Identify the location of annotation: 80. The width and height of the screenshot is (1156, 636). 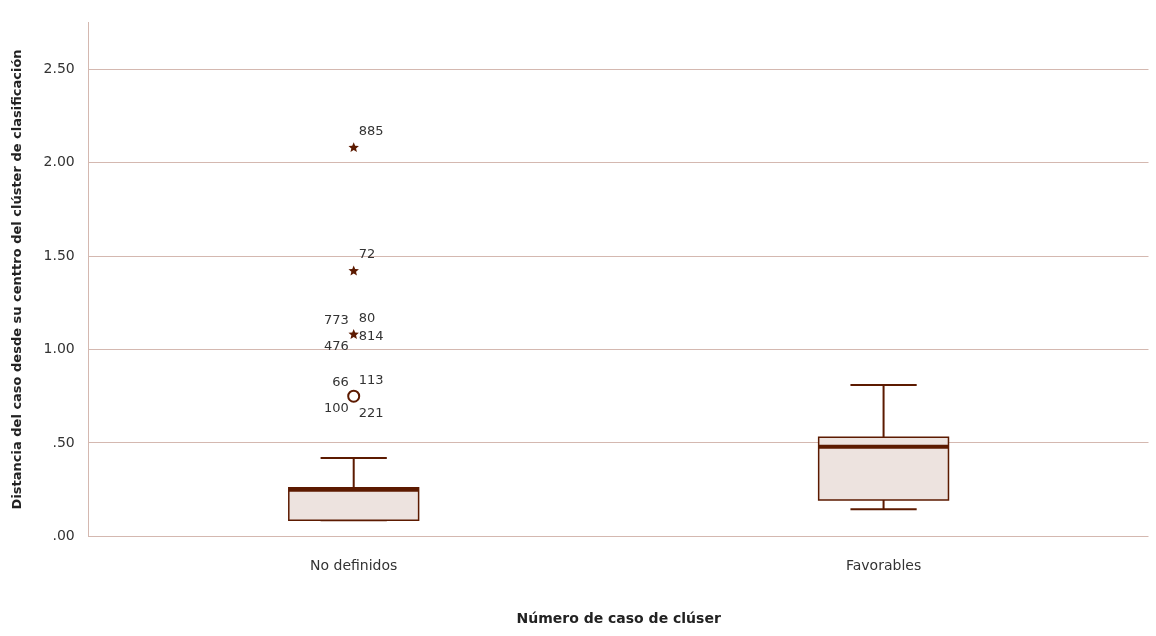
(367, 317).